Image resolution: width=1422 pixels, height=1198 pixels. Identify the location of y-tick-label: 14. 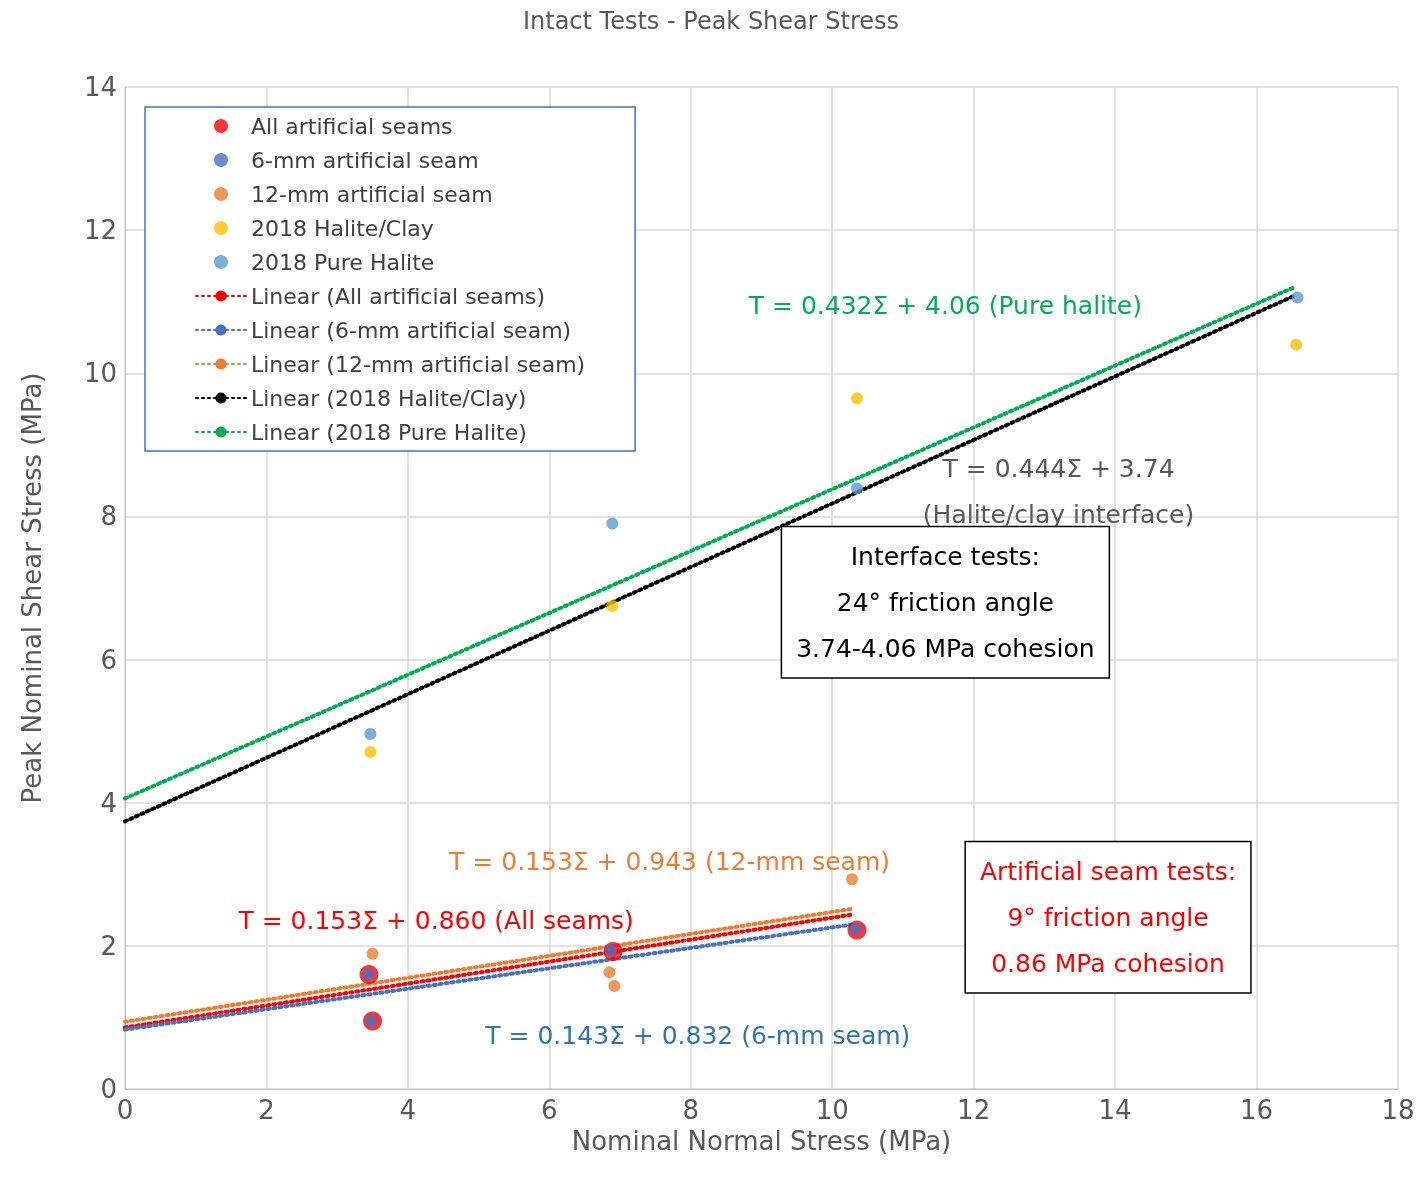
(100, 87).